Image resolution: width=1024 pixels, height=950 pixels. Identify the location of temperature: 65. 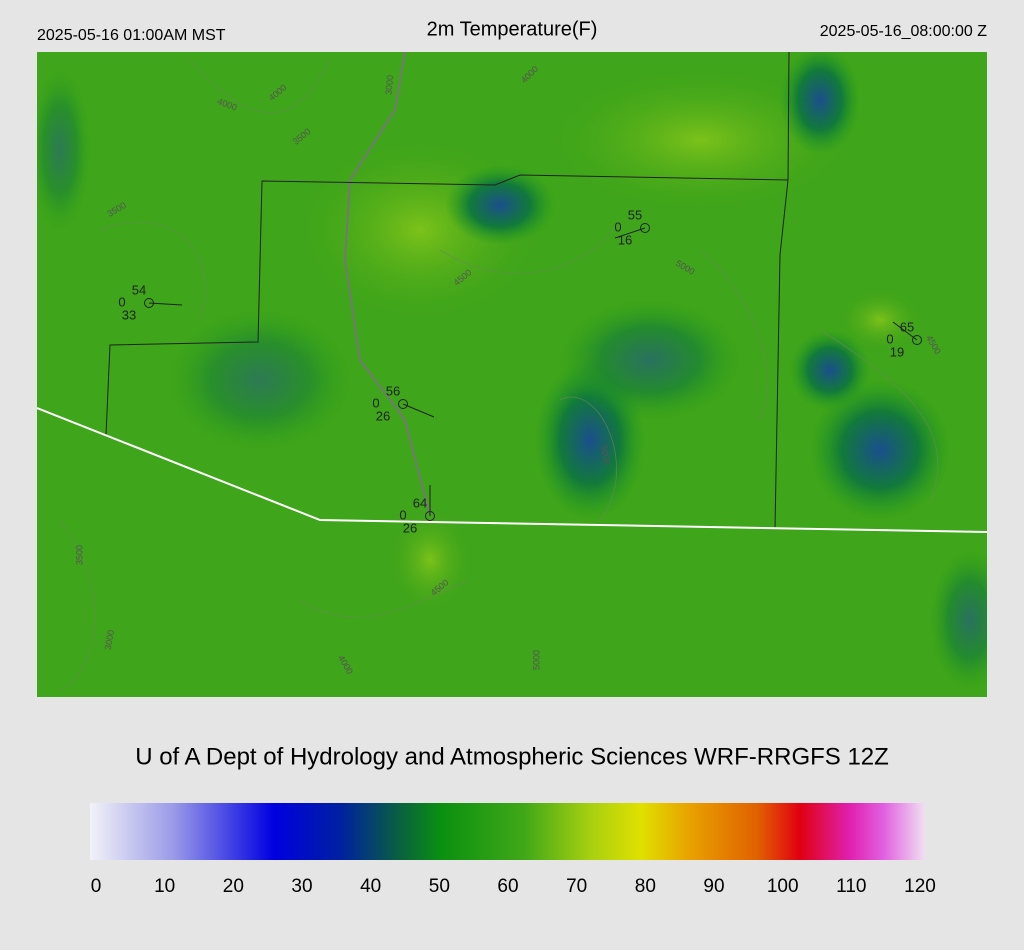
(907, 326).